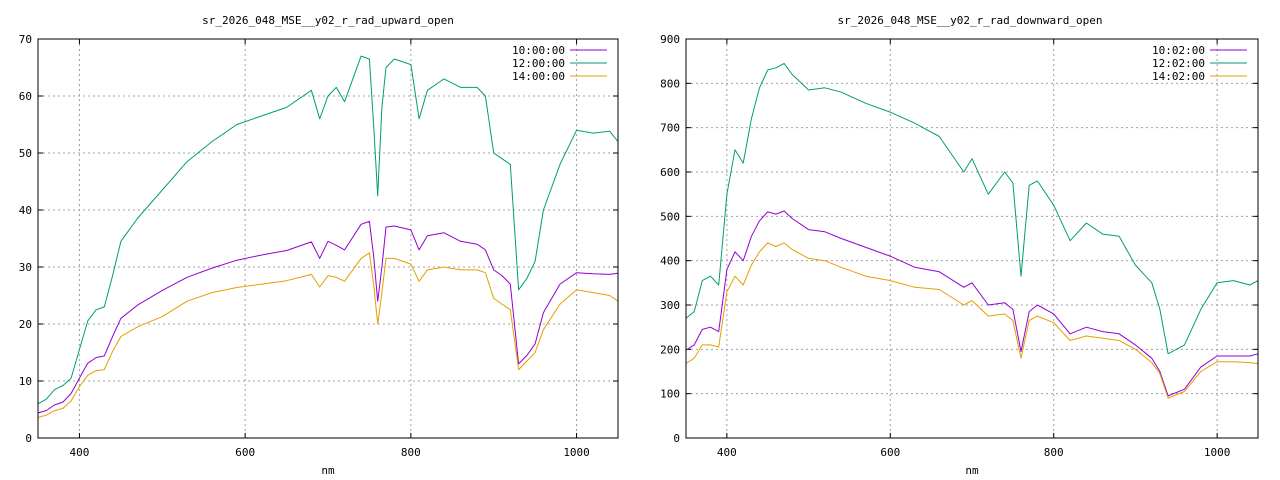  What do you see at coordinates (538, 50) in the screenshot?
I see `legend-label: 10:00:00` at bounding box center [538, 50].